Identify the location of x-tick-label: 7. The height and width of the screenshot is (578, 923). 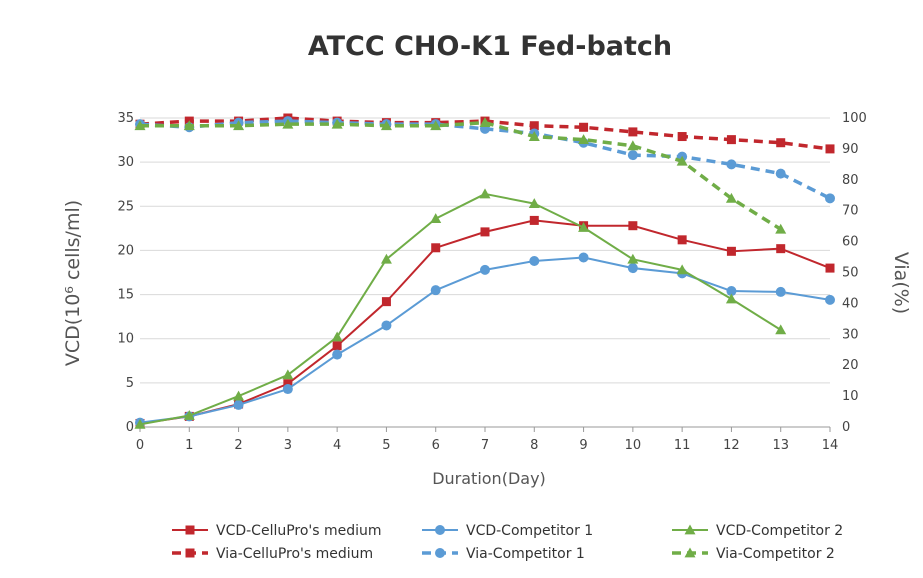
(485, 445).